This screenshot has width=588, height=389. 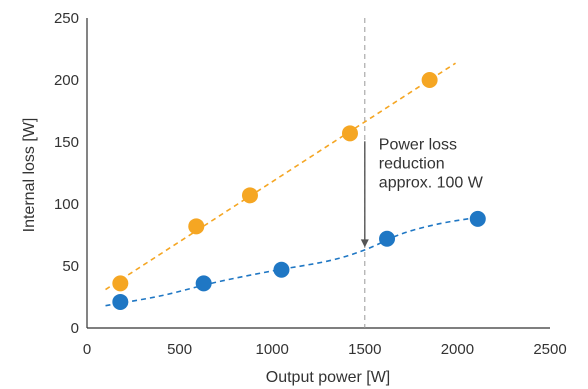 I want to click on y-tick-label: 100, so click(x=66, y=204).